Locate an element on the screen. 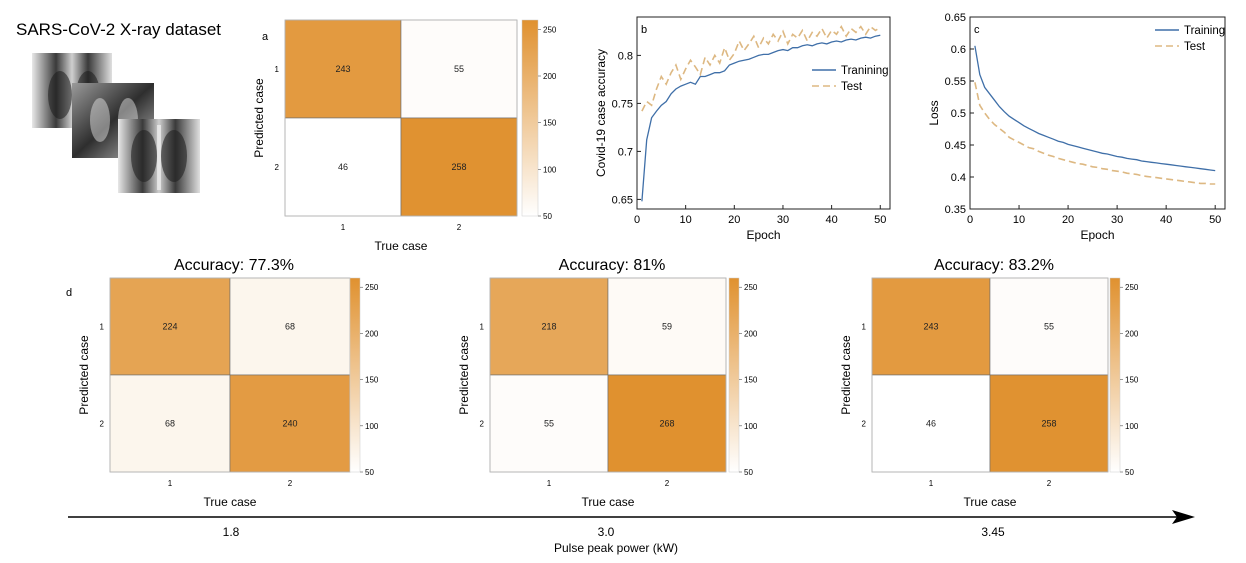 This screenshot has width=1246, height=563. matrix-frame-d2 is located at coordinates (608, 375).